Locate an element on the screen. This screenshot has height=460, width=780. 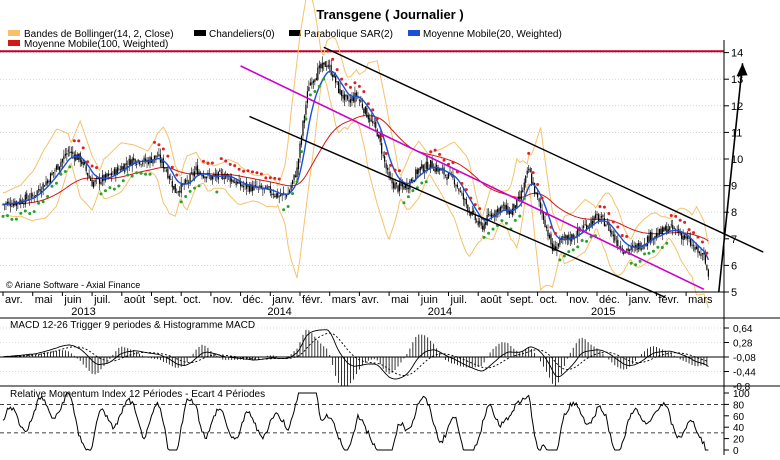
macd-lines is located at coordinates (355, 354).